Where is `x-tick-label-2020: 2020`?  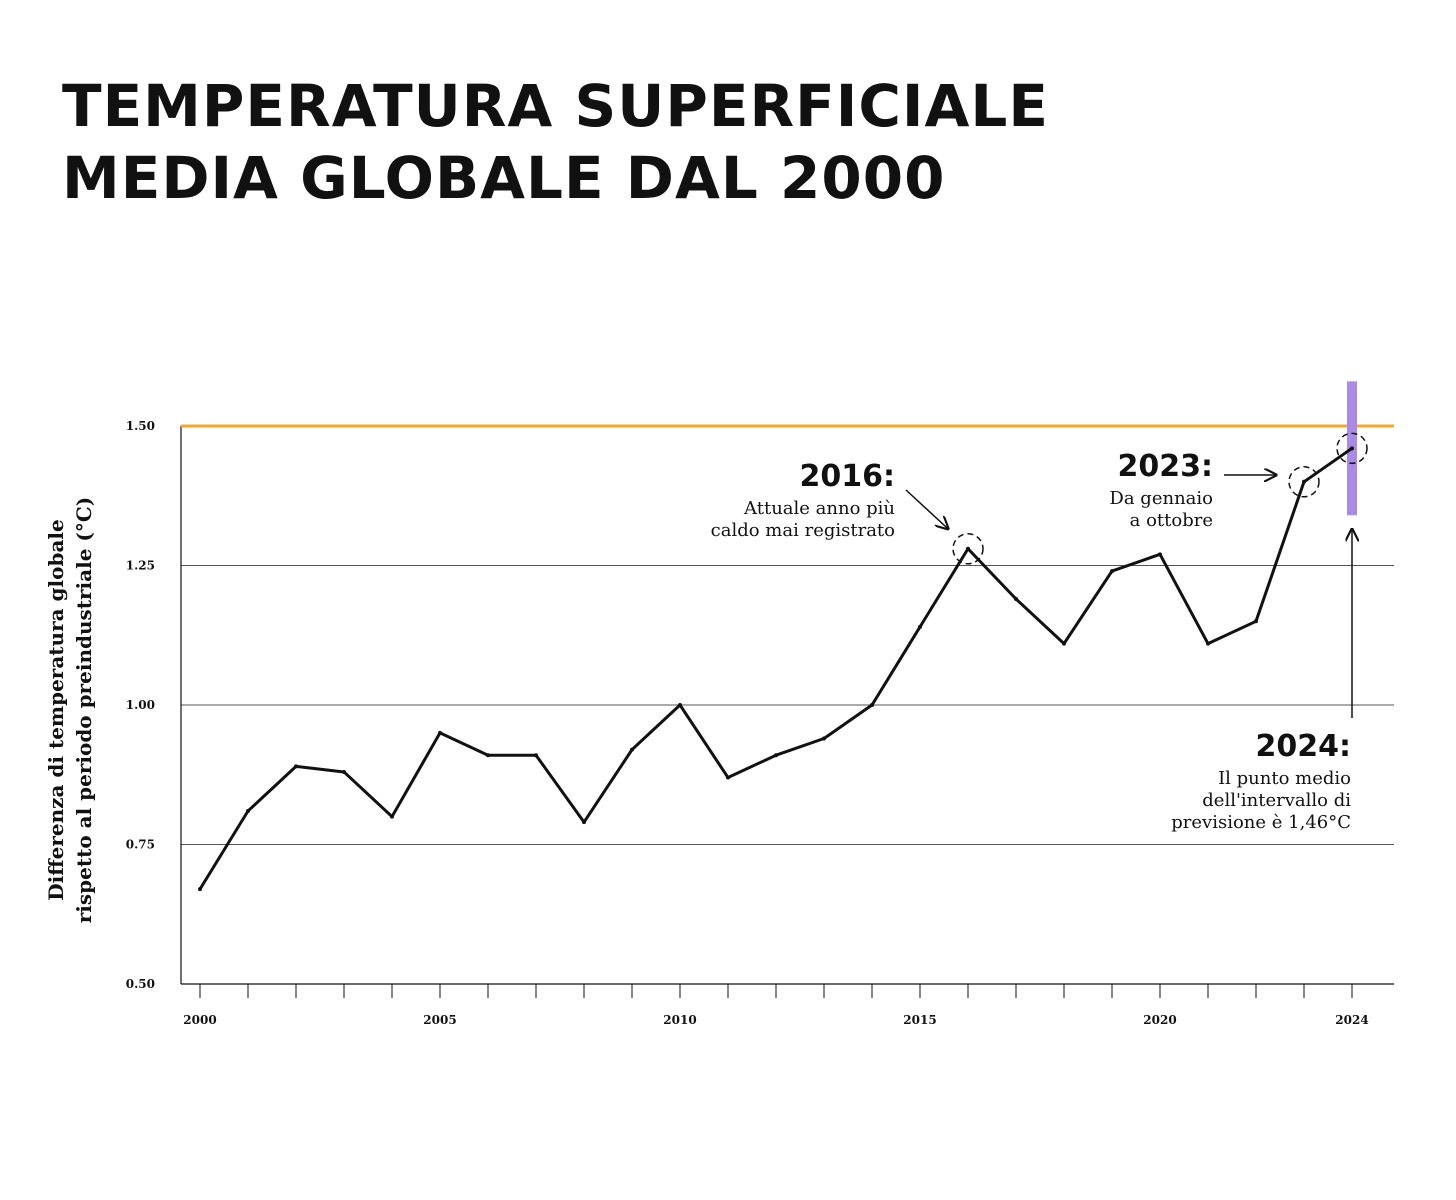 x-tick-label-2020: 2020 is located at coordinates (1159, 1020).